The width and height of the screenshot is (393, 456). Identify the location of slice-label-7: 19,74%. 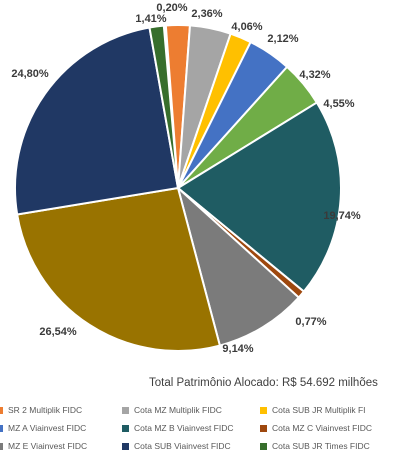
(342, 216).